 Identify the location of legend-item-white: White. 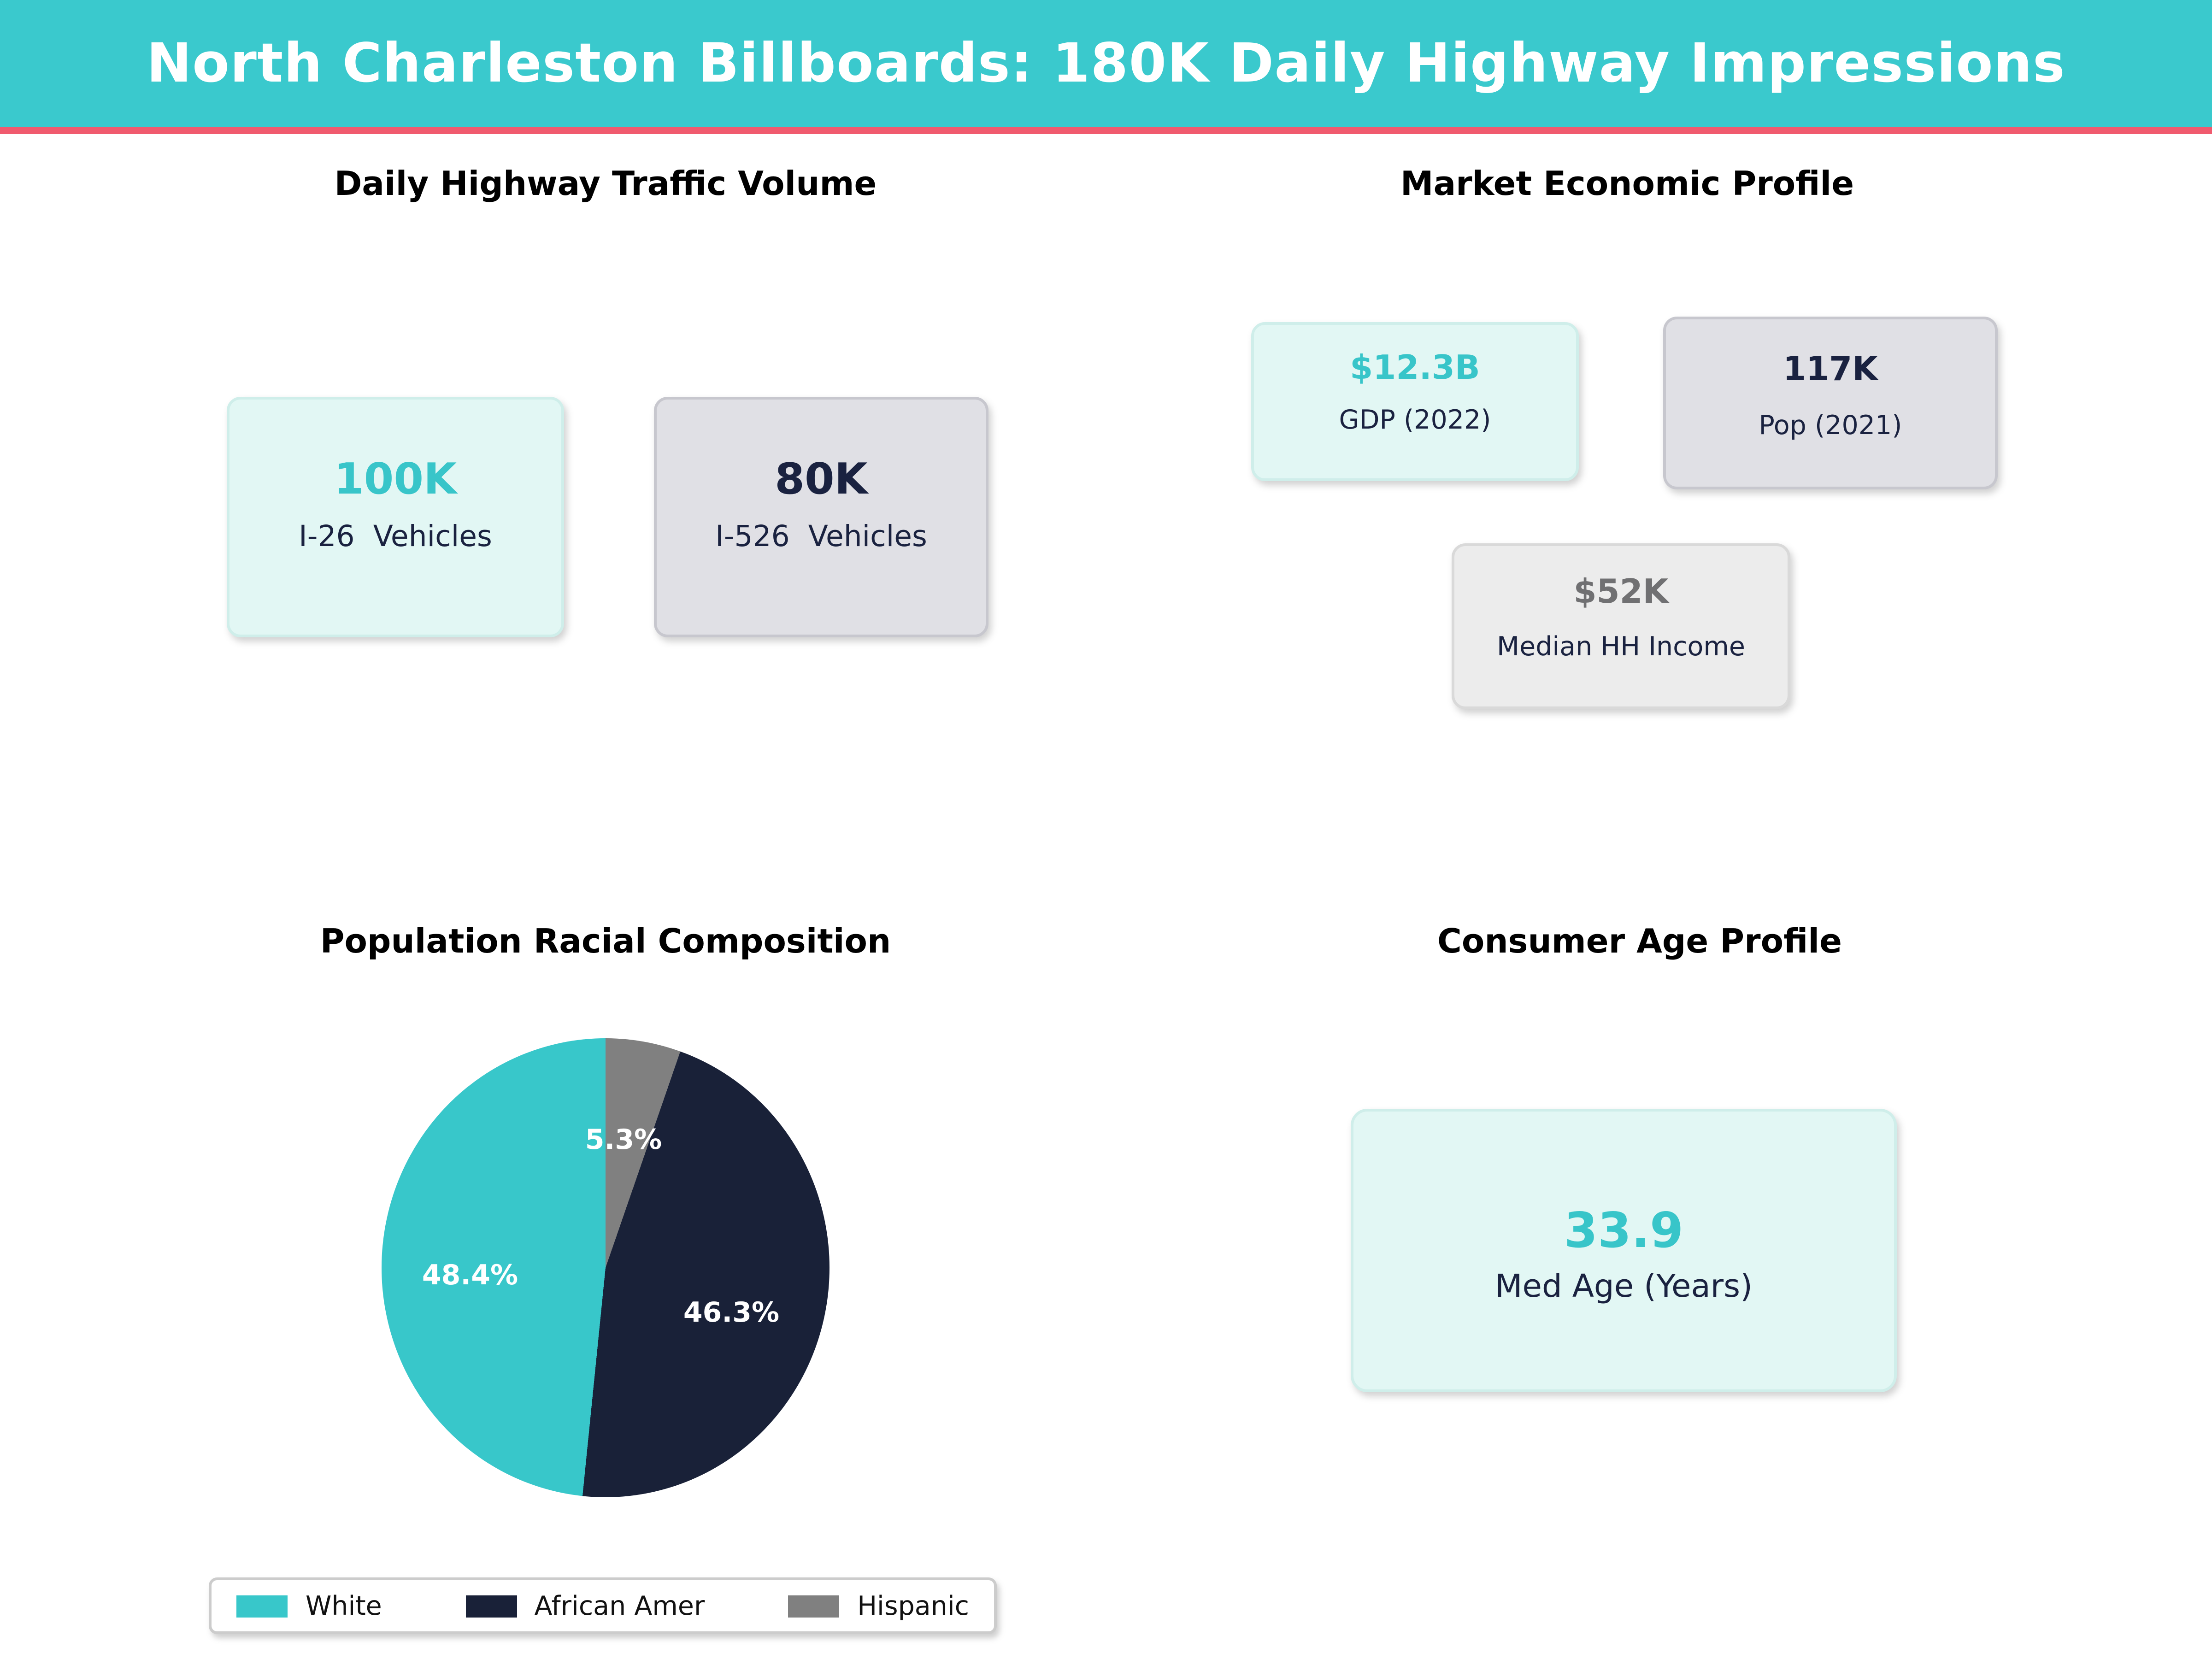
(309, 1606).